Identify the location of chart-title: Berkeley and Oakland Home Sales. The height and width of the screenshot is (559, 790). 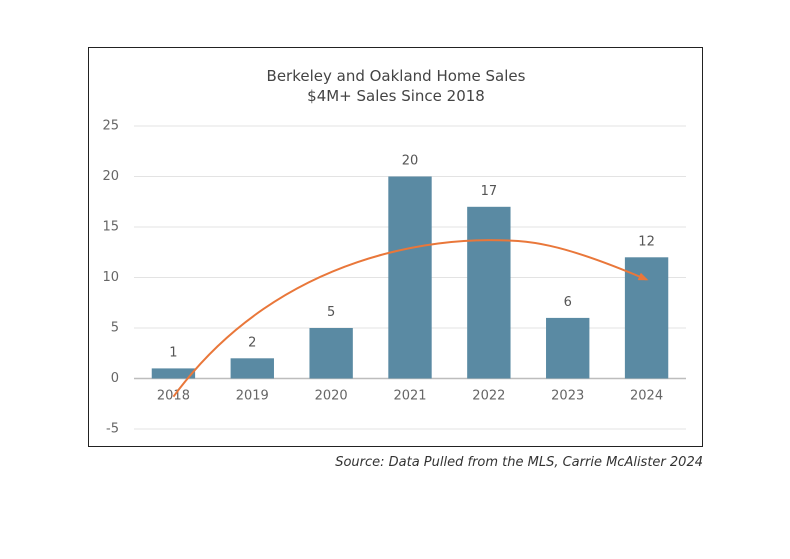
(396, 76).